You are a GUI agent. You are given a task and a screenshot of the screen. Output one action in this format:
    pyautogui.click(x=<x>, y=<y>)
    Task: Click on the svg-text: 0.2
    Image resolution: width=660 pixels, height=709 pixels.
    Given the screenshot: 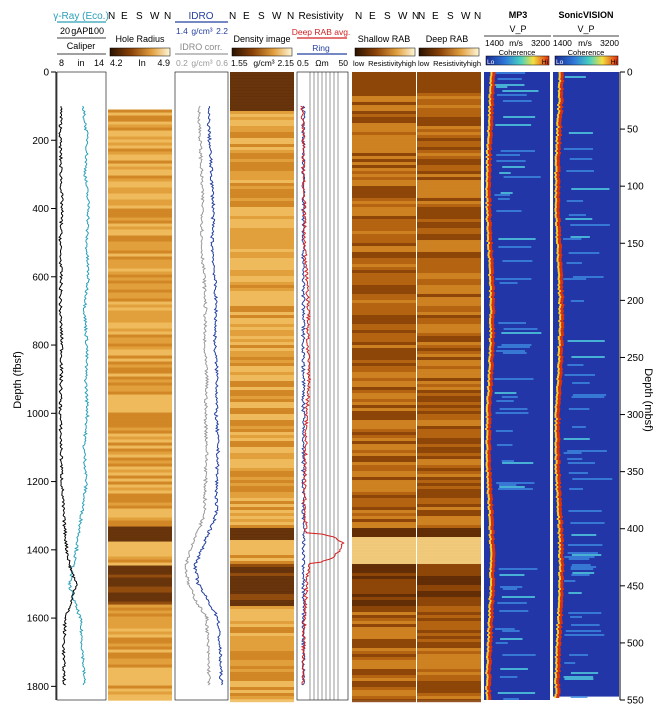 What is the action you would take?
    pyautogui.click(x=182, y=63)
    